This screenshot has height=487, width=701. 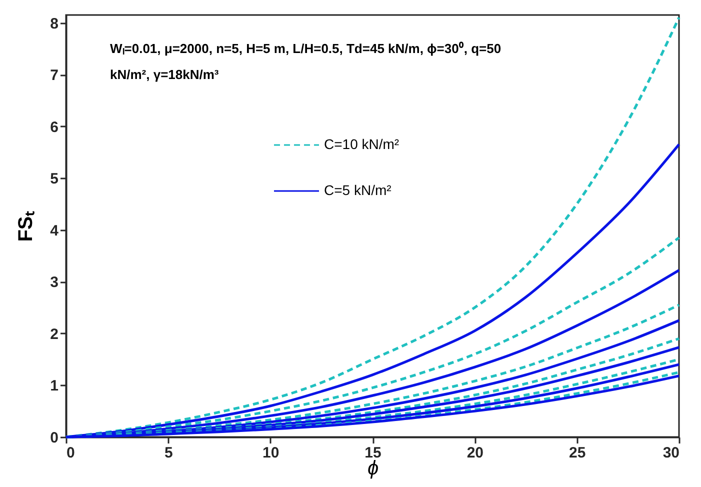 I want to click on legend-label: C=10 kN/m², so click(x=362, y=144).